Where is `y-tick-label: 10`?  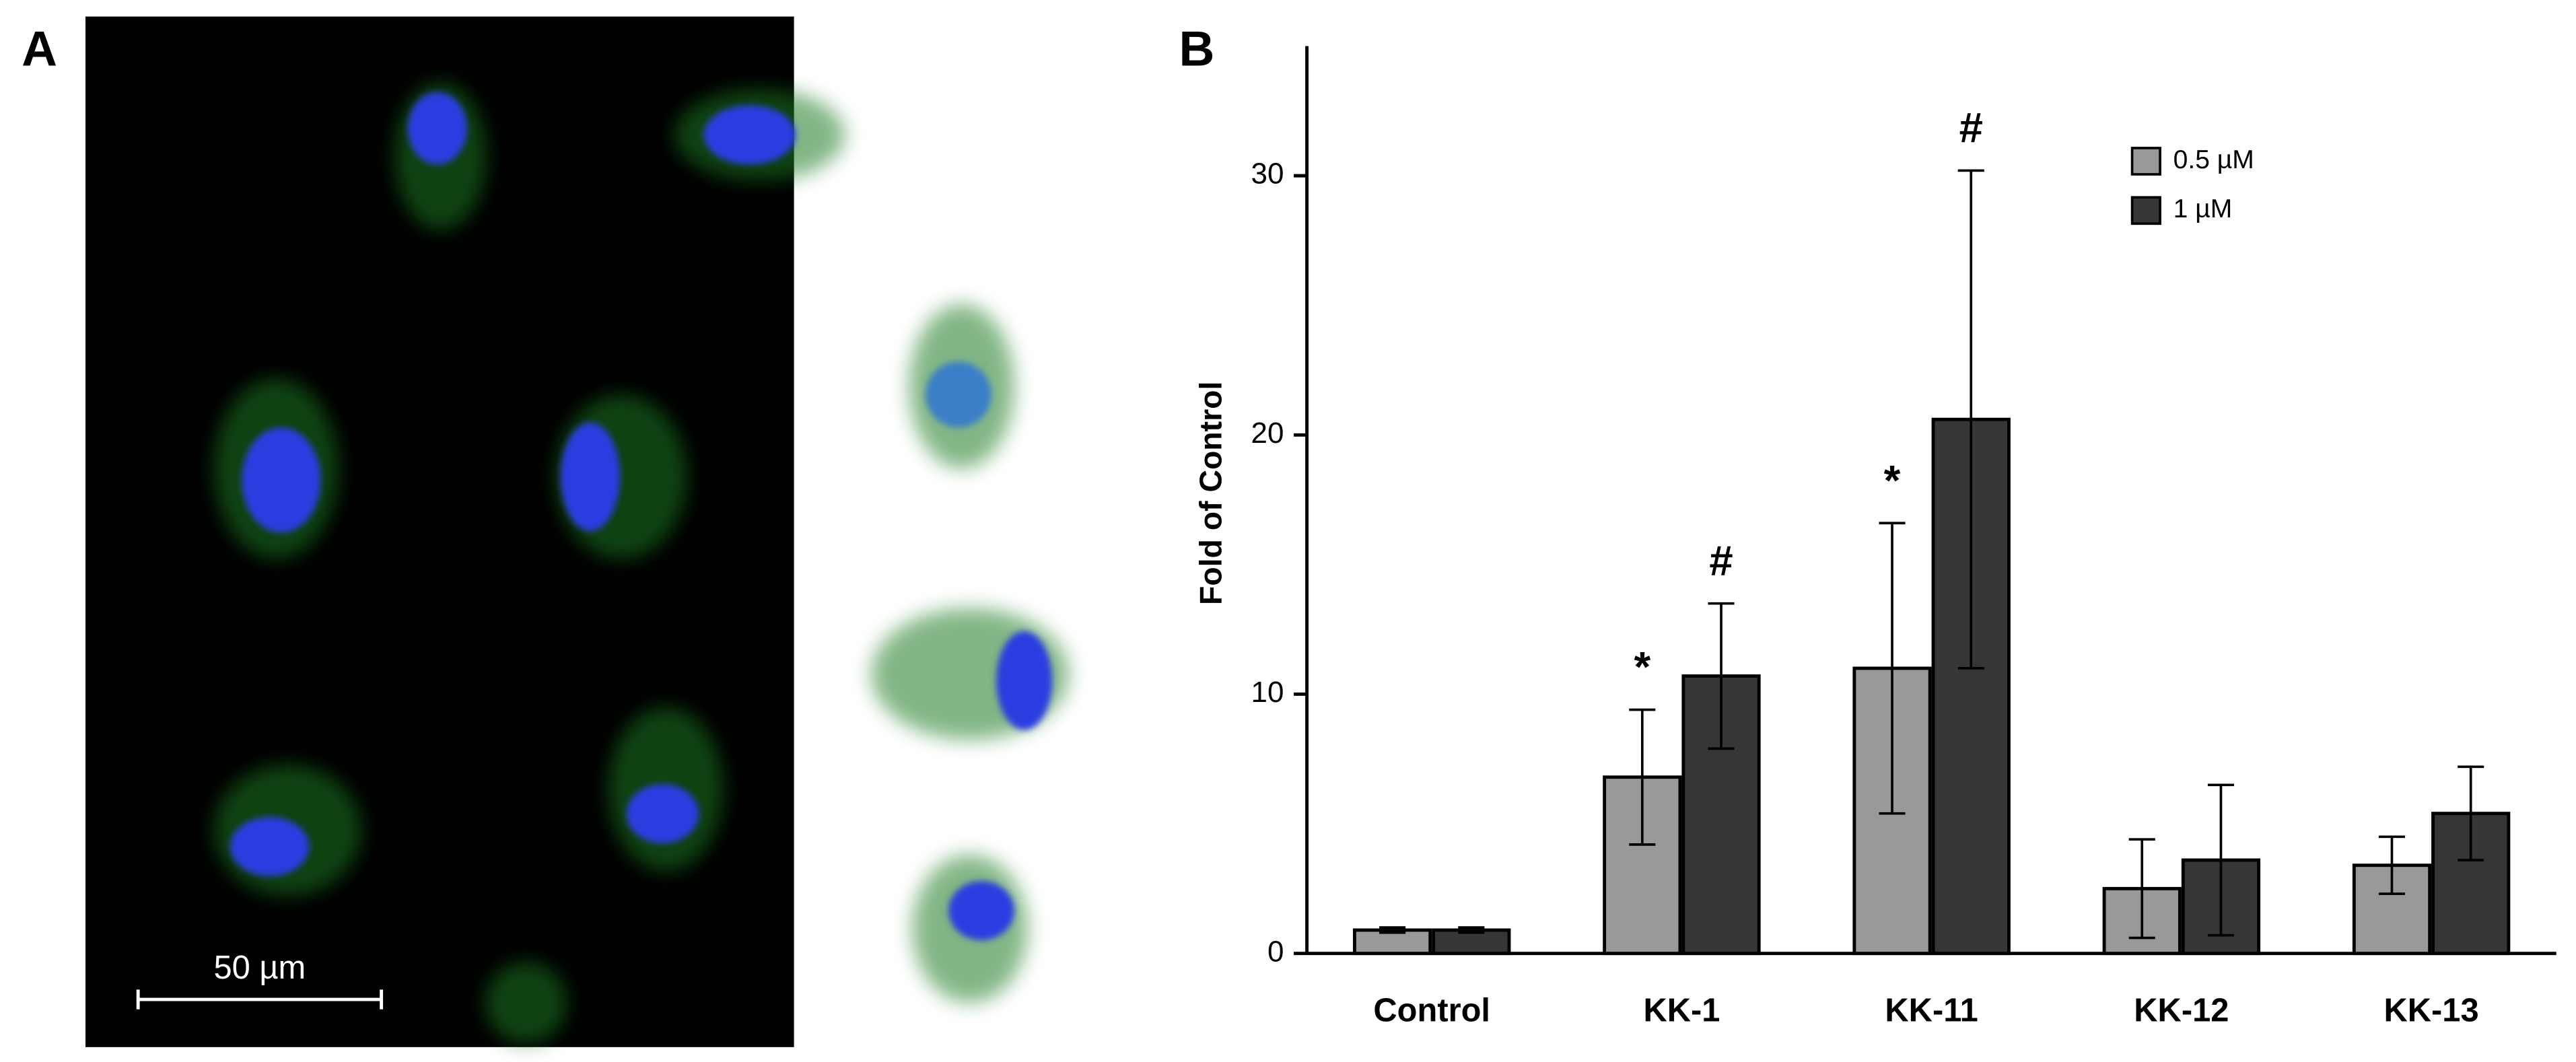 y-tick-label: 10 is located at coordinates (1267, 692).